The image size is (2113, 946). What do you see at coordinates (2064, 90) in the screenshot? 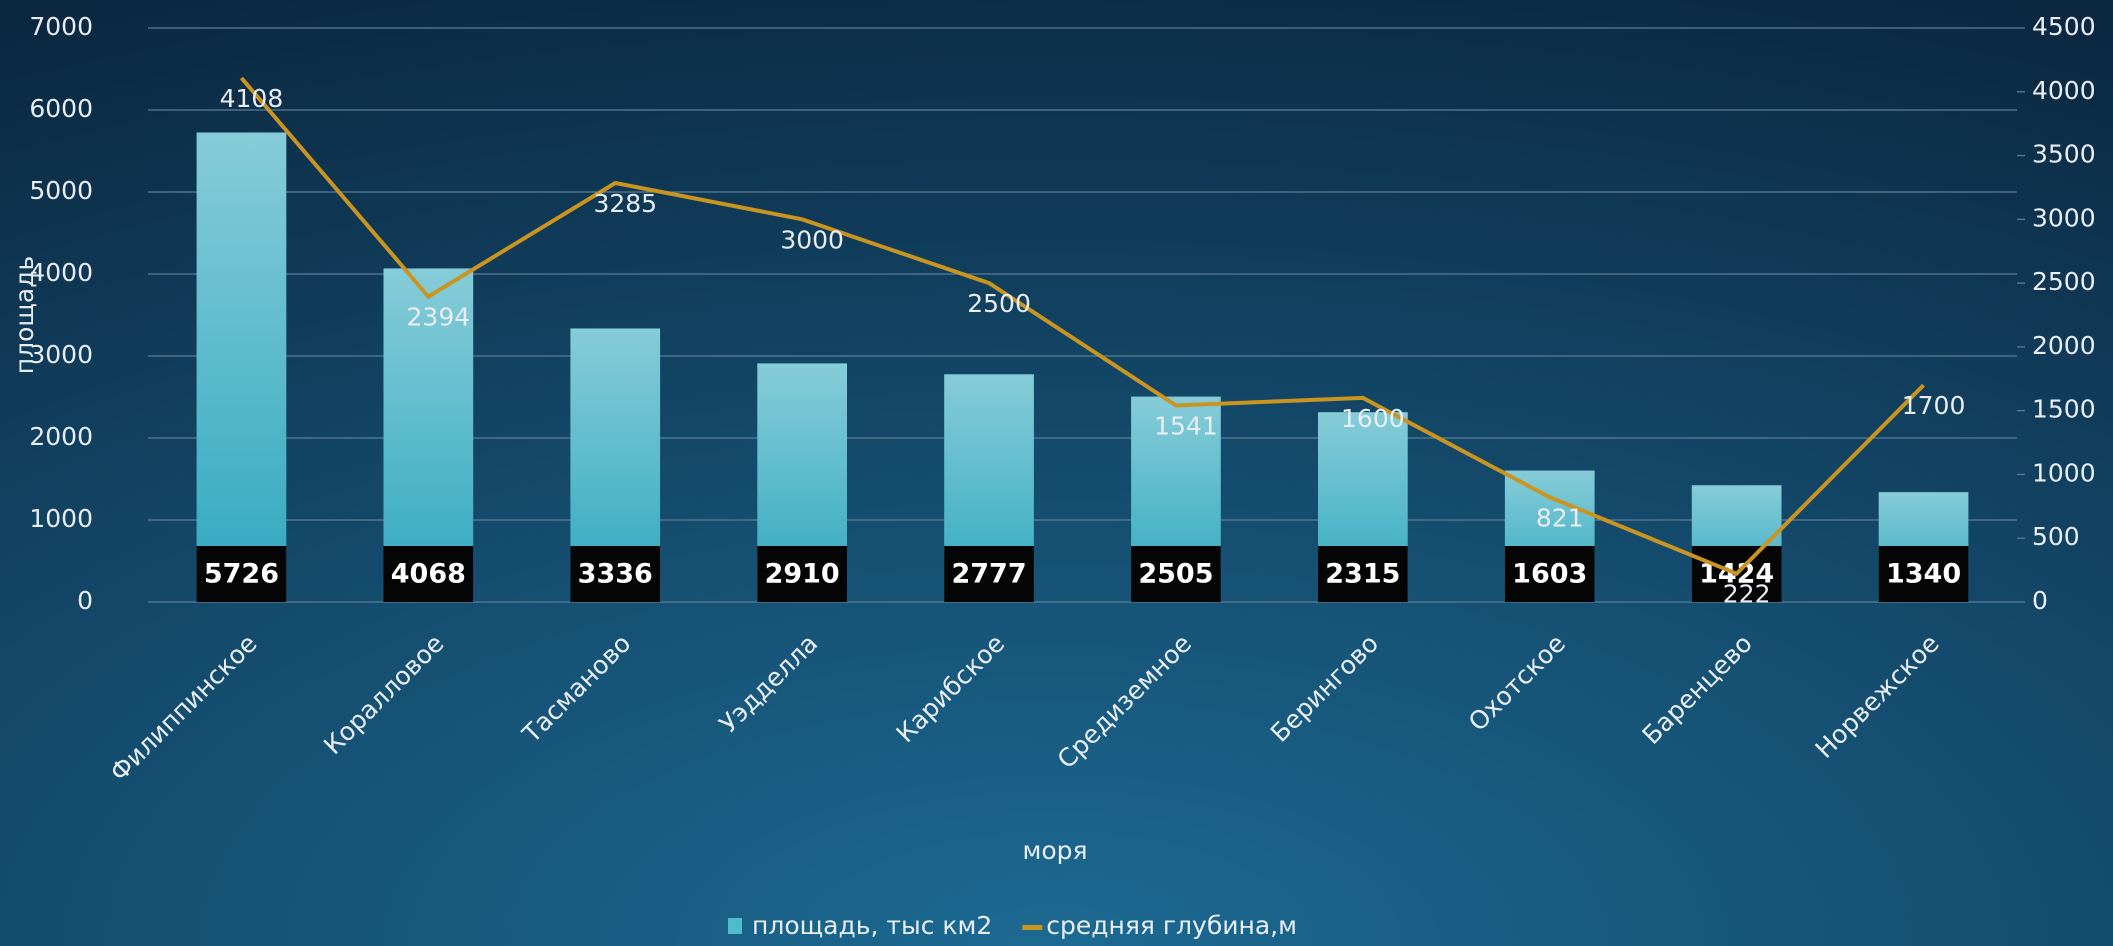
I see `y2-tick-label: 4000` at bounding box center [2064, 90].